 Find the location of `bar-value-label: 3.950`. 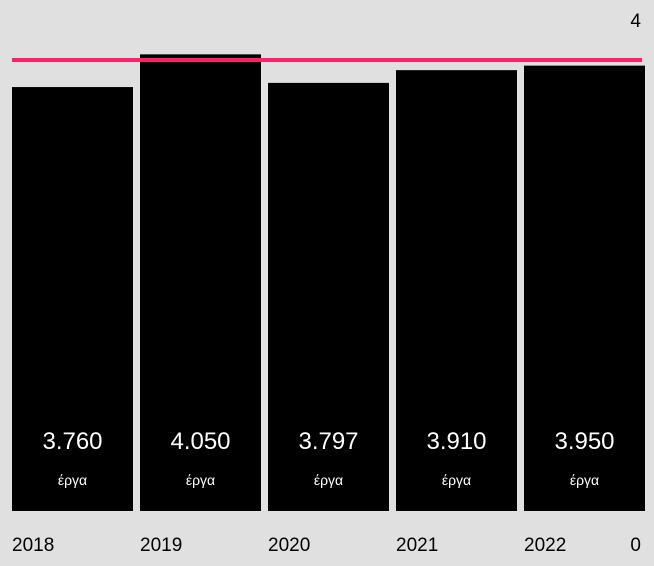

bar-value-label: 3.950 is located at coordinates (584, 441).